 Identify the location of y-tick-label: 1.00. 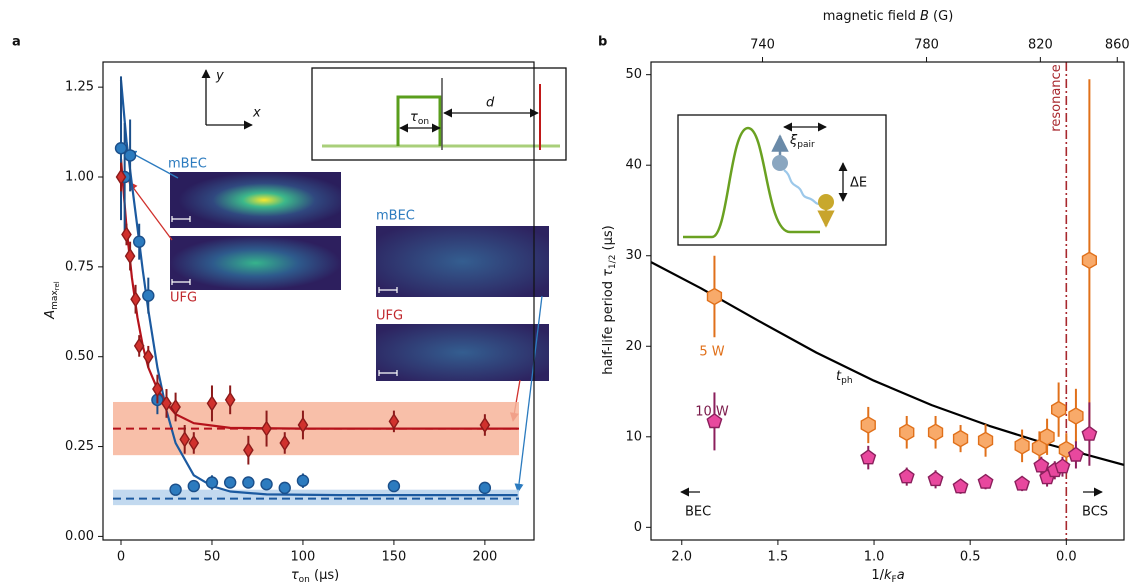
(79, 177).